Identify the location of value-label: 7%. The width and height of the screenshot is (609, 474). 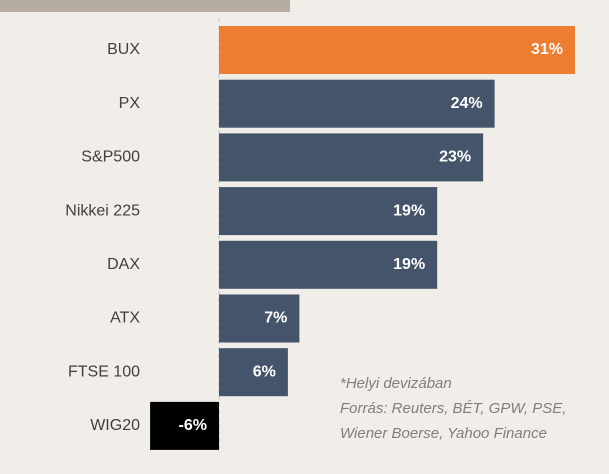
(275, 318).